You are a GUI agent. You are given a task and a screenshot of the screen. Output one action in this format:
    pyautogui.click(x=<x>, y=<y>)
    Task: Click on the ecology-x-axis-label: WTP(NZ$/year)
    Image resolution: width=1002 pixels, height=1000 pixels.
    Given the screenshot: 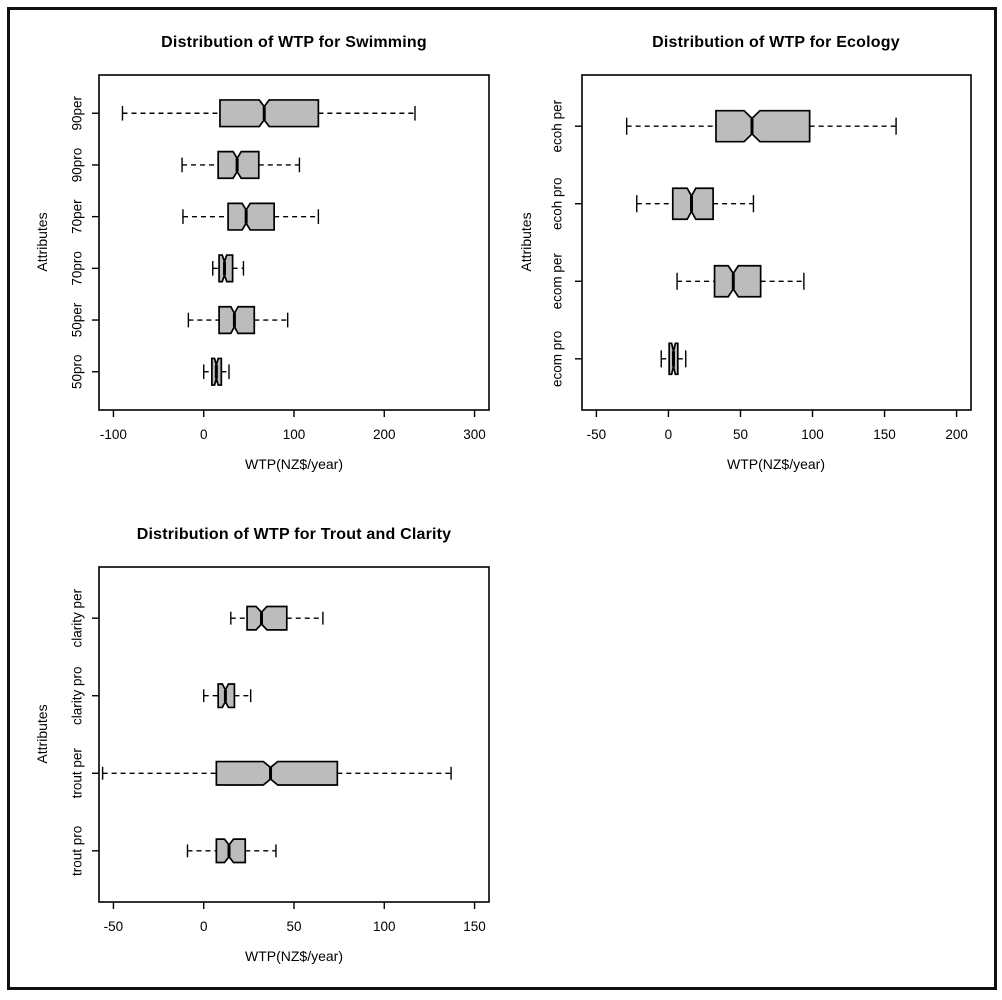 What is the action you would take?
    pyautogui.click(x=776, y=464)
    